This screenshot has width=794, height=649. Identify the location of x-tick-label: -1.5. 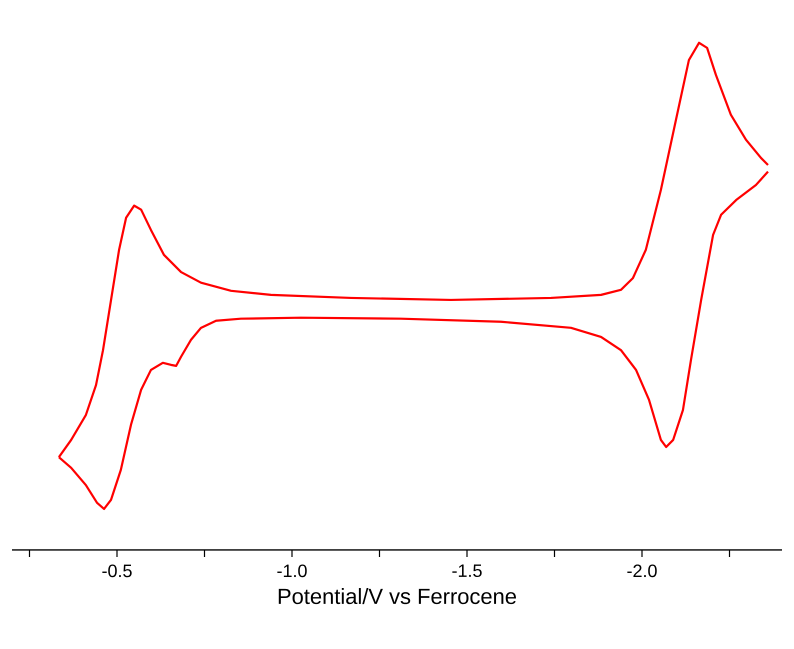
(467, 571).